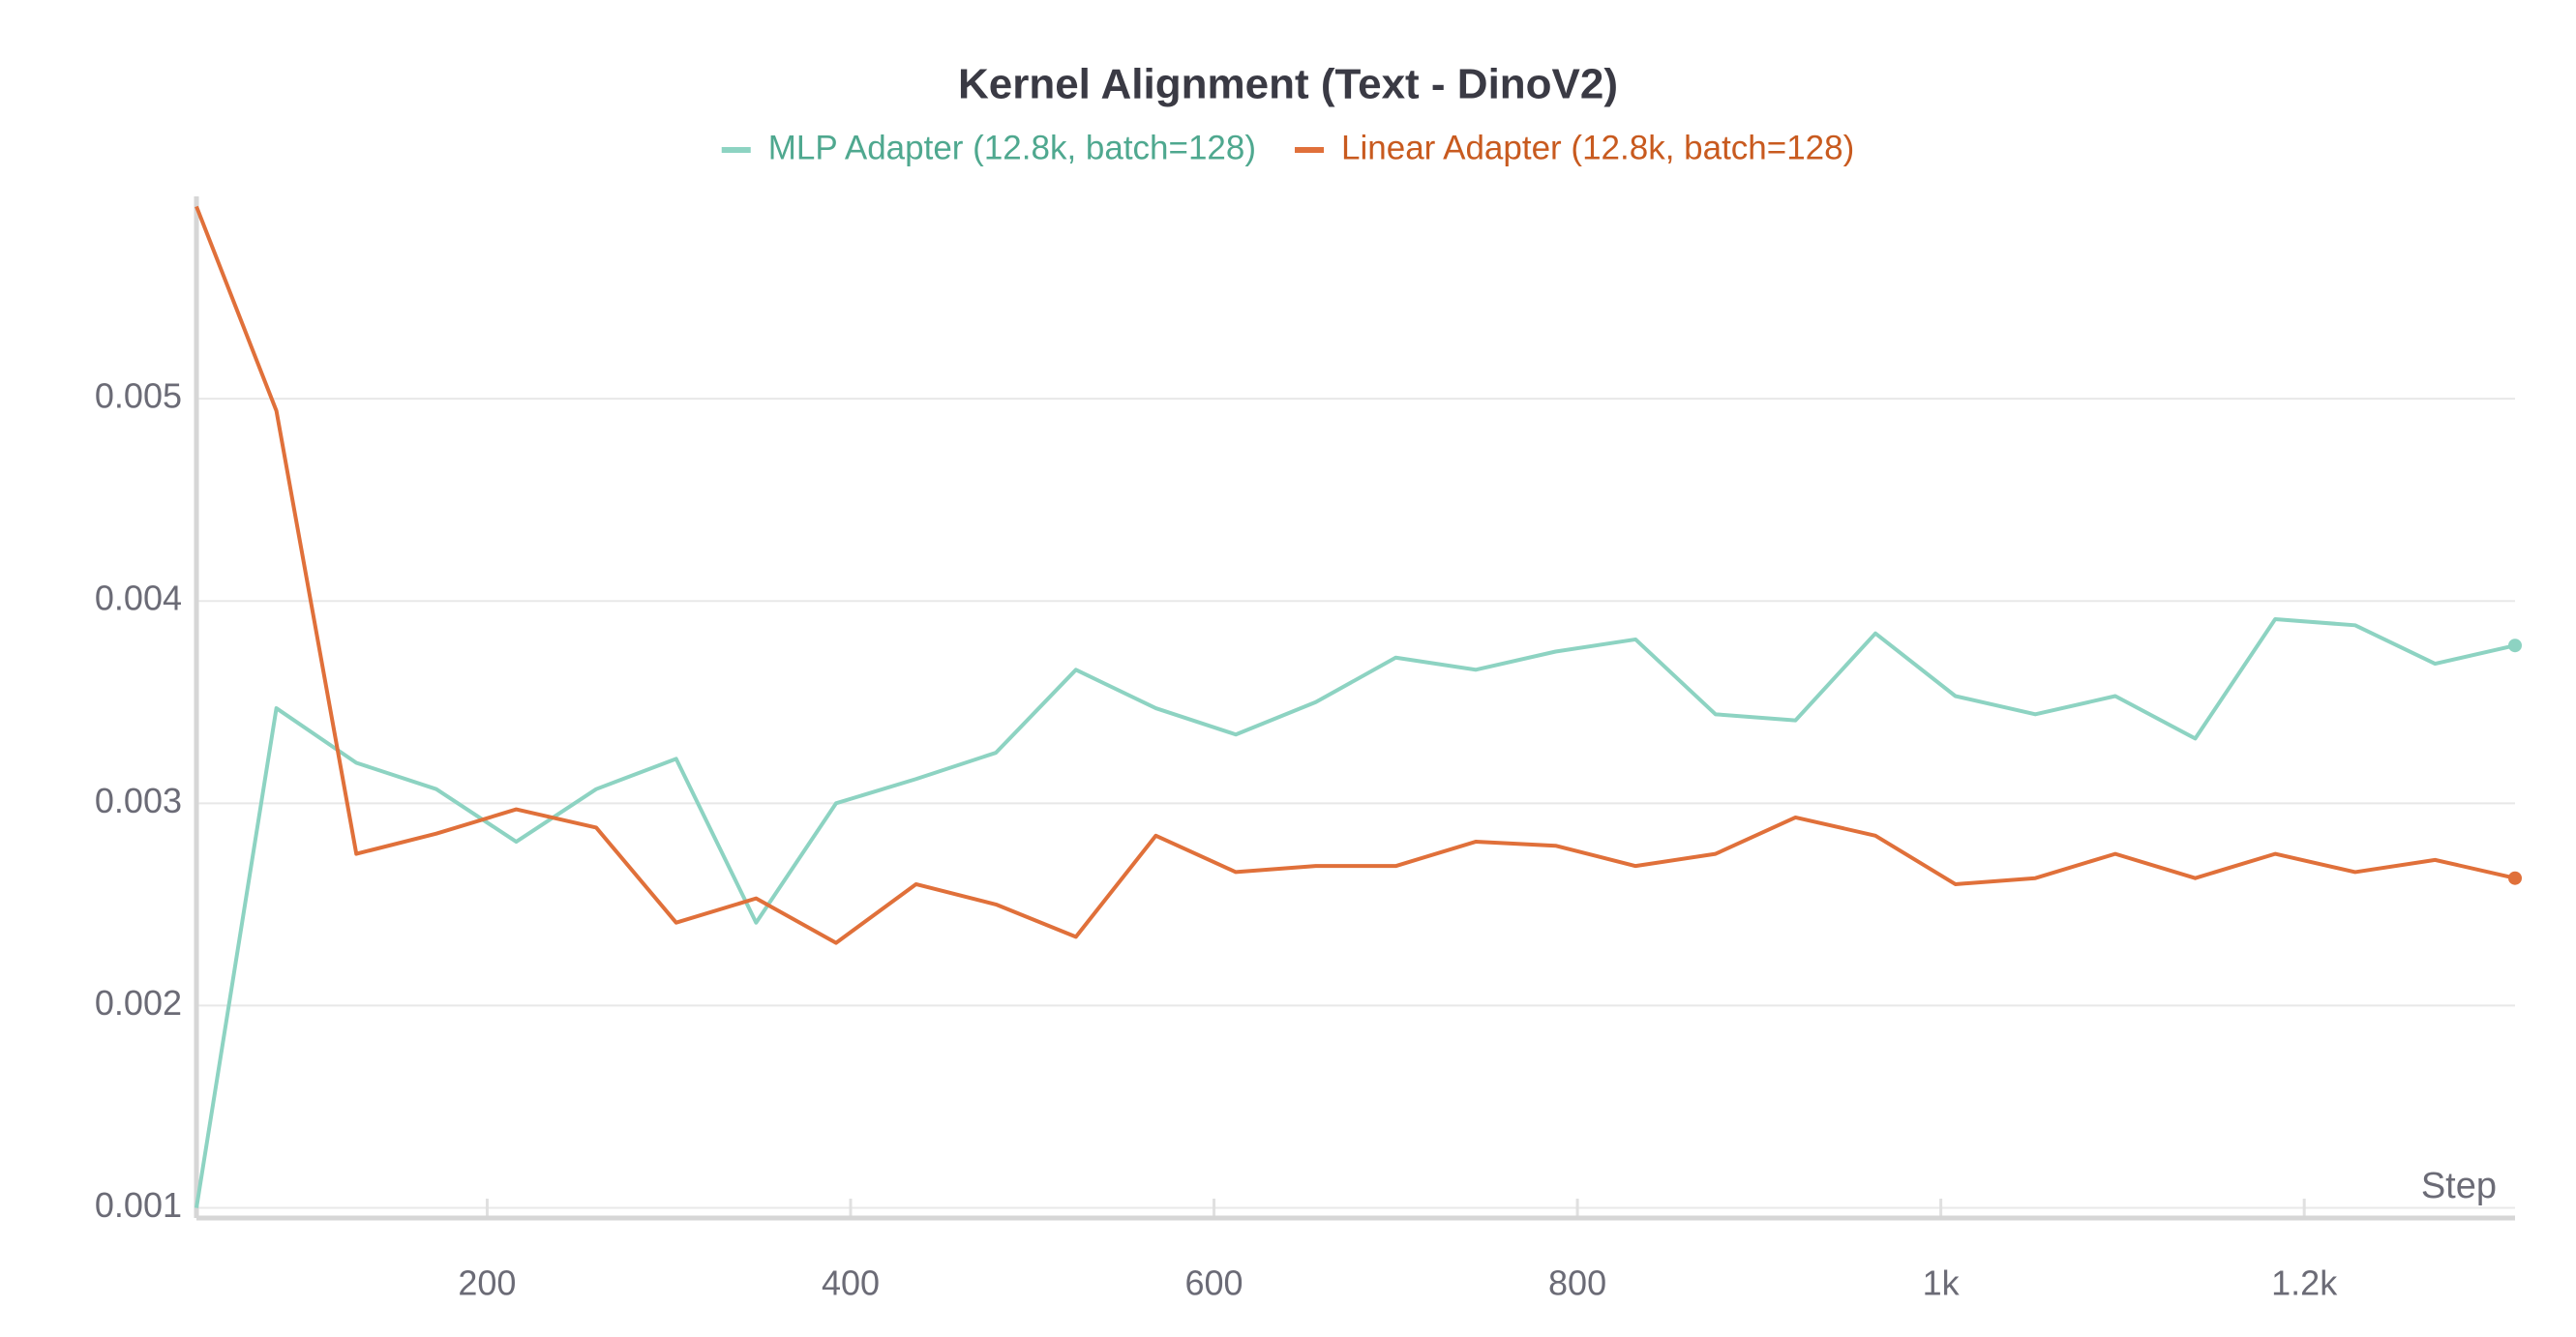 The height and width of the screenshot is (1337, 2576). What do you see at coordinates (851, 1283) in the screenshot?
I see `x-tick-label: 400` at bounding box center [851, 1283].